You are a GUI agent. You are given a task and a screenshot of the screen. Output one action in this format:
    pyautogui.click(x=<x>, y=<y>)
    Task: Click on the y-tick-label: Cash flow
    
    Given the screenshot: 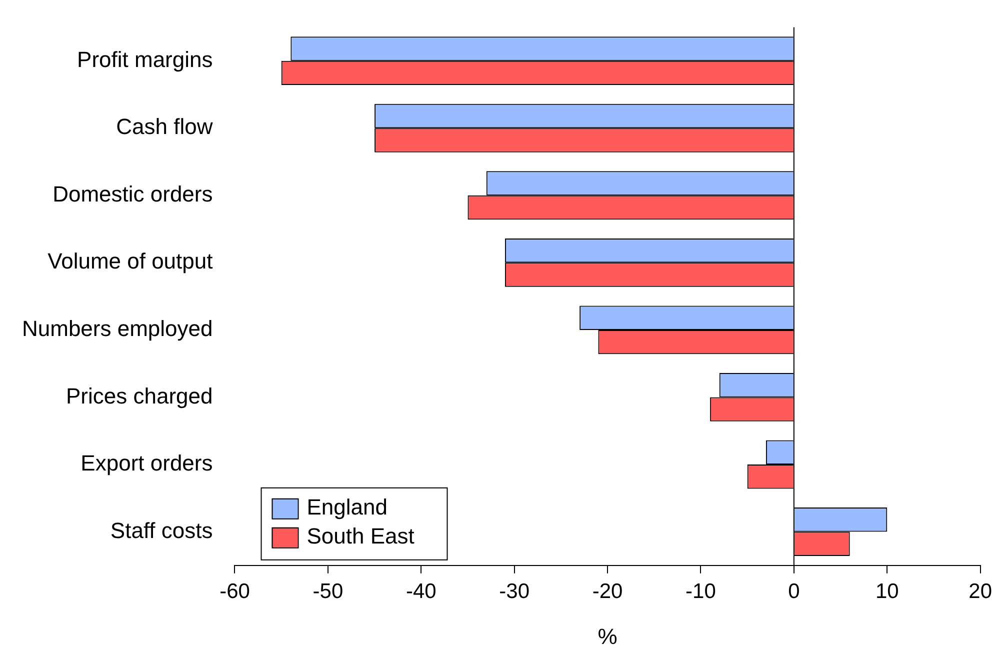 What is the action you would take?
    pyautogui.click(x=164, y=127)
    